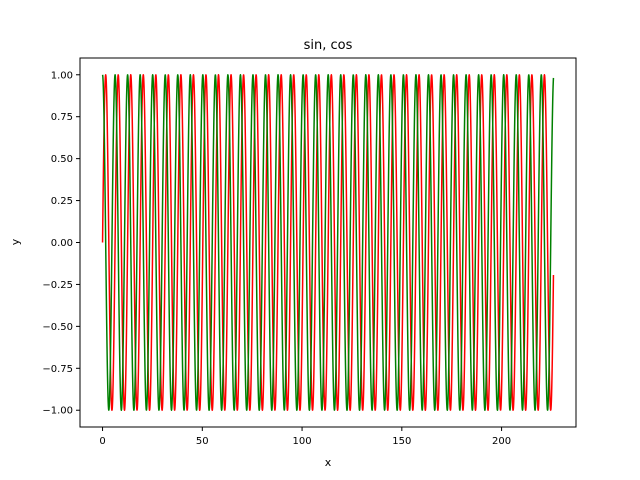  I want to click on y-tick-label: 0.50, so click(62, 159).